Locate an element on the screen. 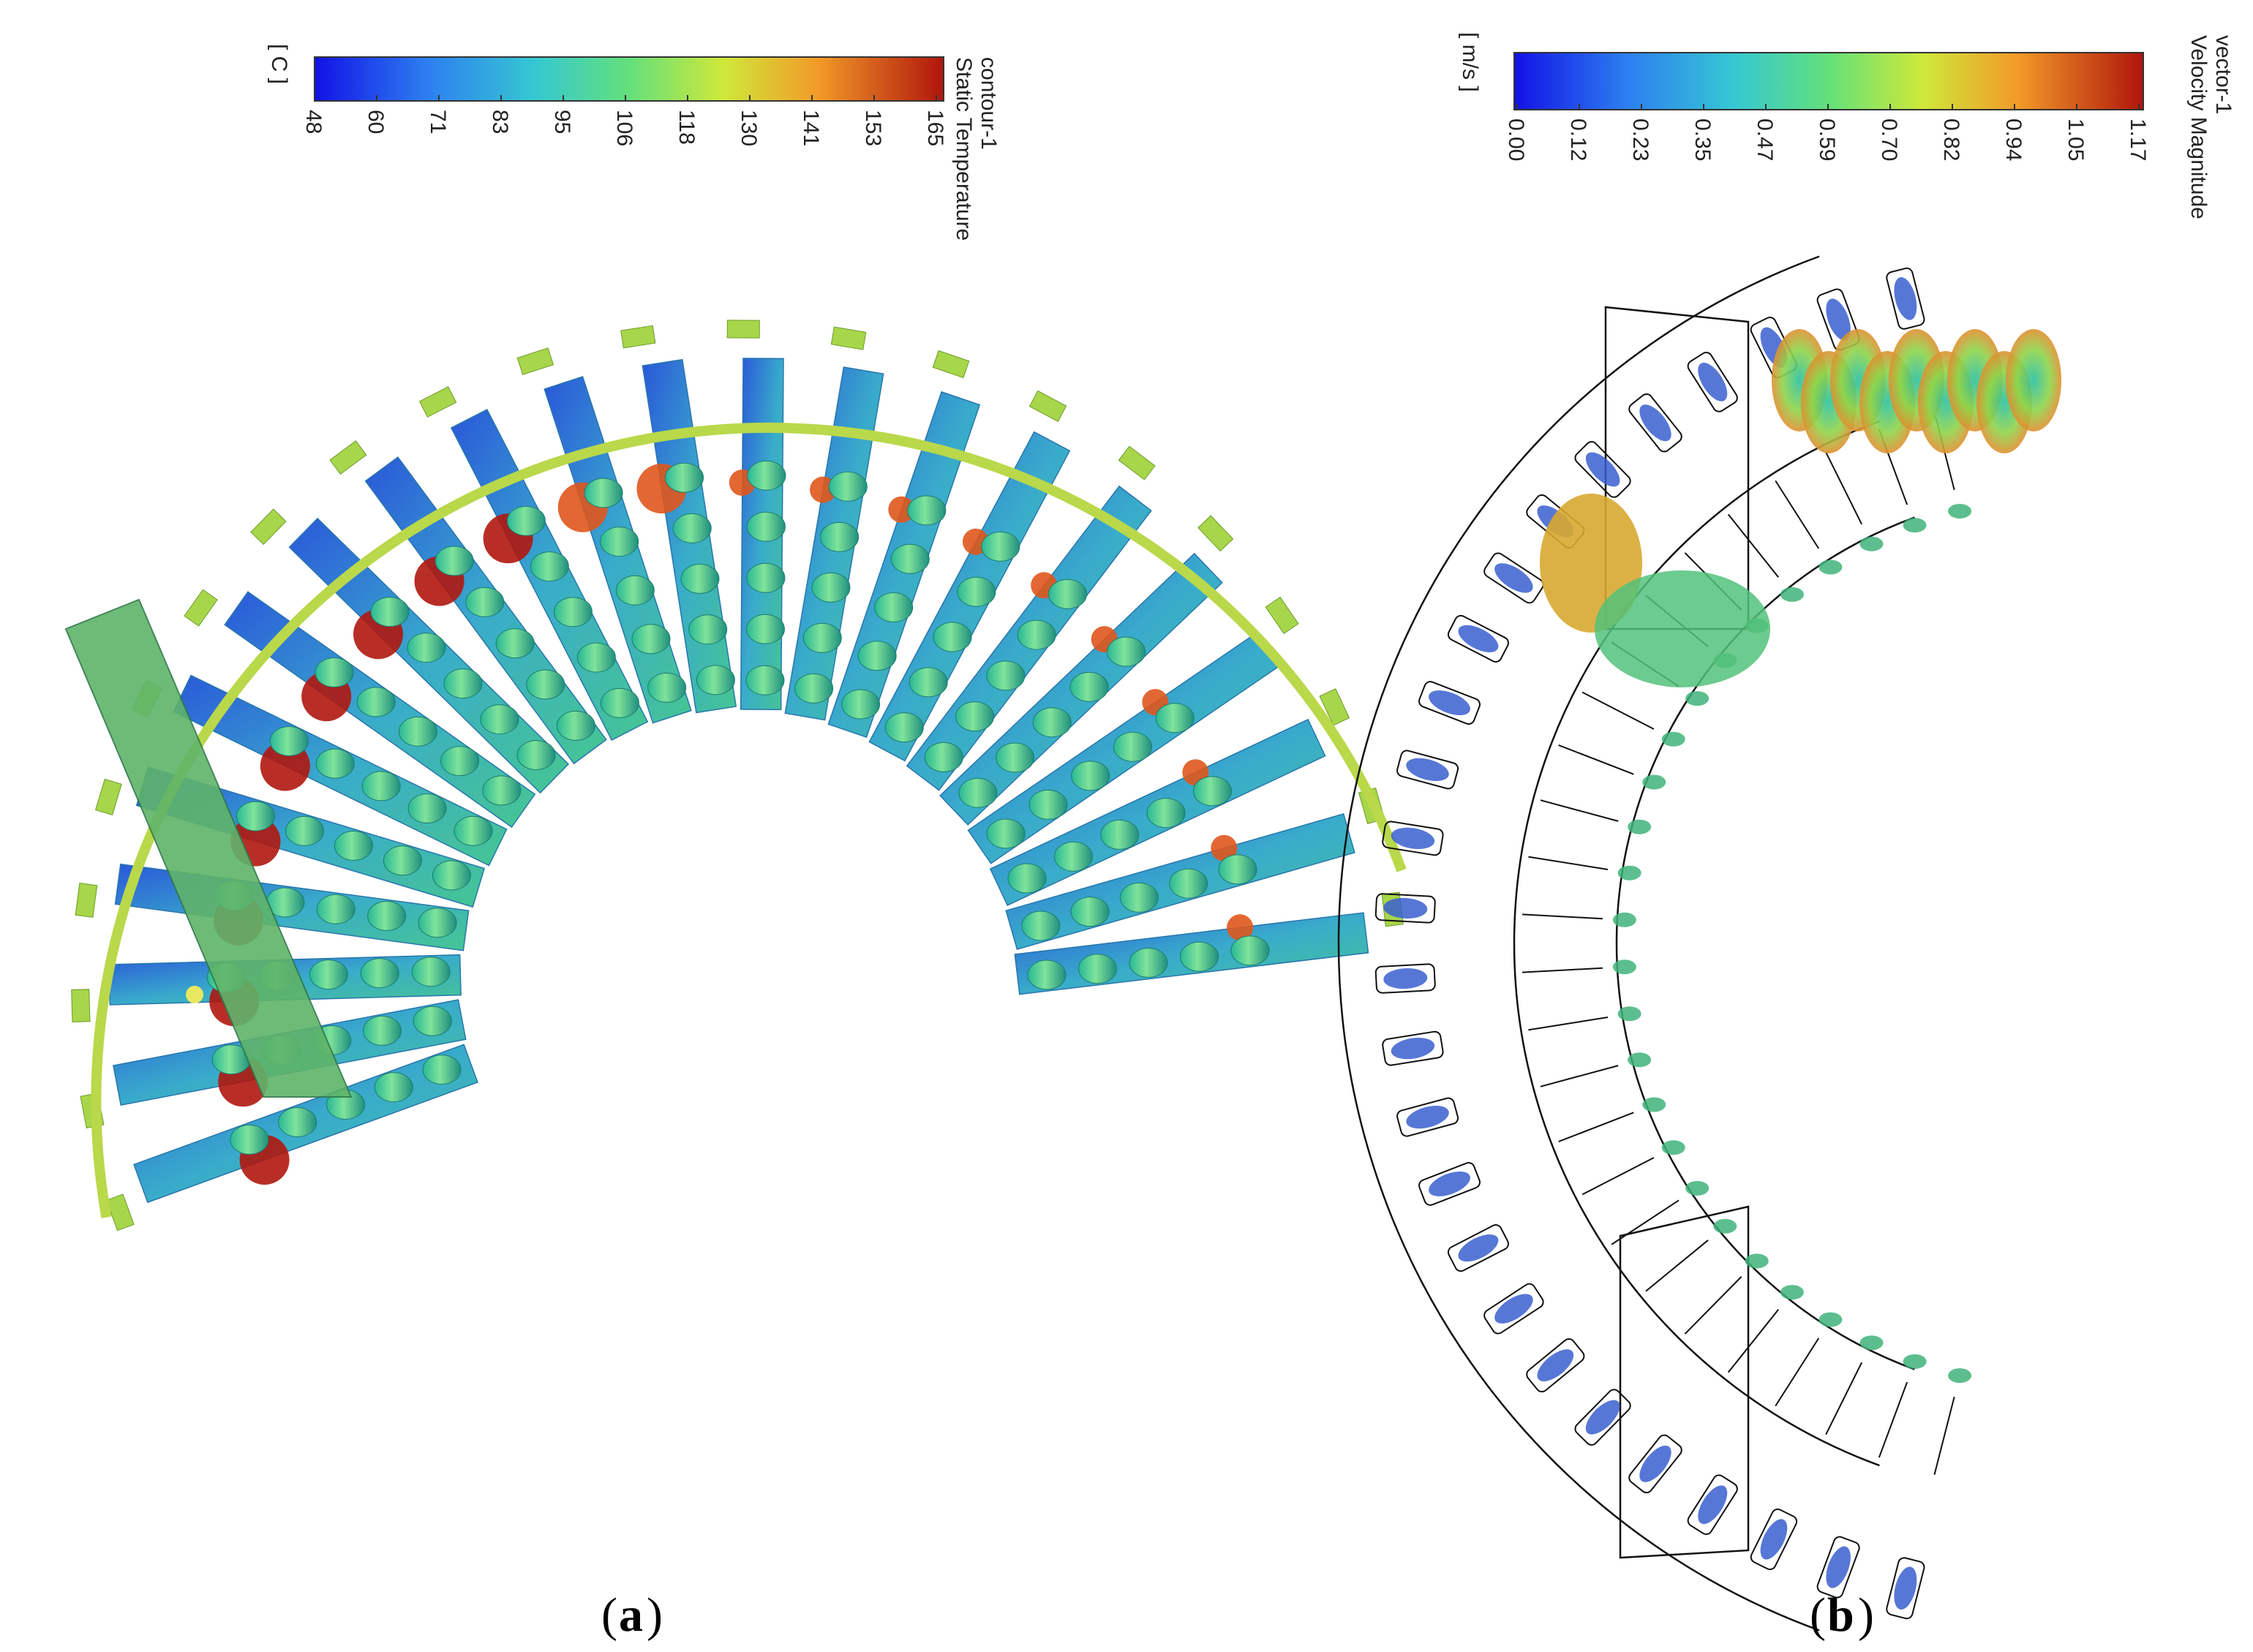  velocity-legend-title-1: vector-1 is located at coordinates (2223, 75).